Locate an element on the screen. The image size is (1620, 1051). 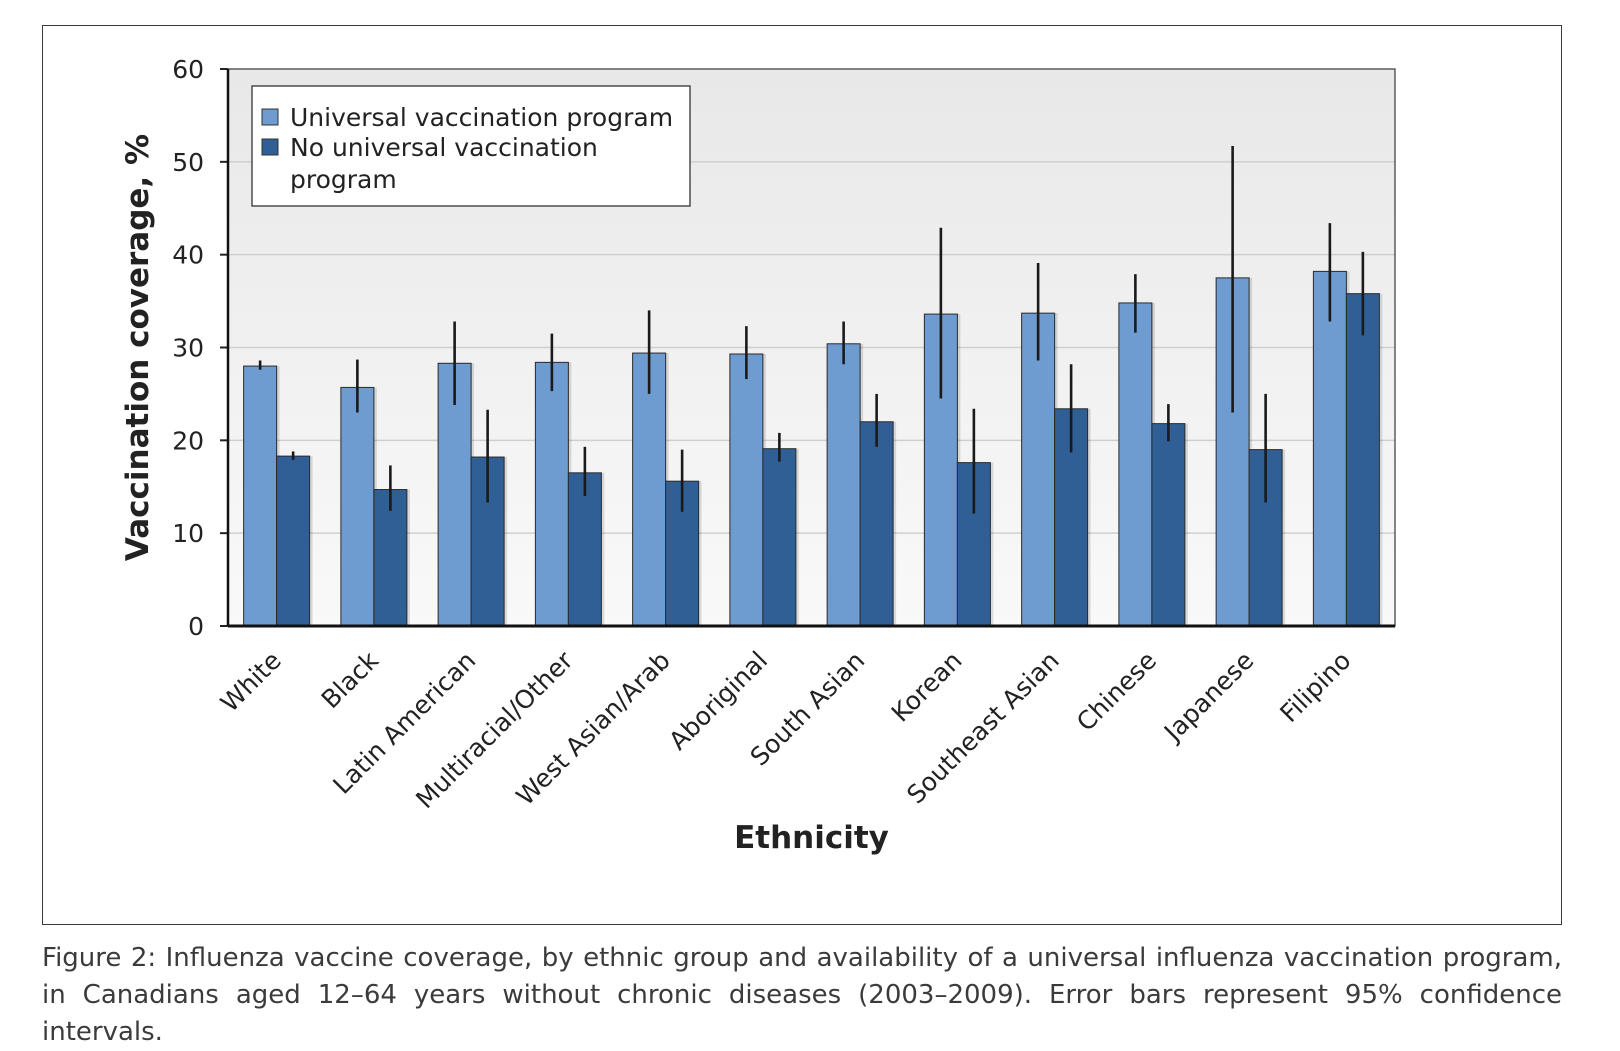
category-label: White is located at coordinates (251, 682).